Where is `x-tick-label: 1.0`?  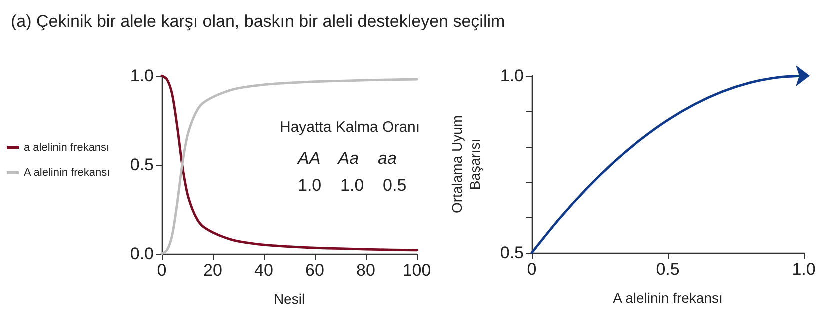 x-tick-label: 1.0 is located at coordinates (804, 269).